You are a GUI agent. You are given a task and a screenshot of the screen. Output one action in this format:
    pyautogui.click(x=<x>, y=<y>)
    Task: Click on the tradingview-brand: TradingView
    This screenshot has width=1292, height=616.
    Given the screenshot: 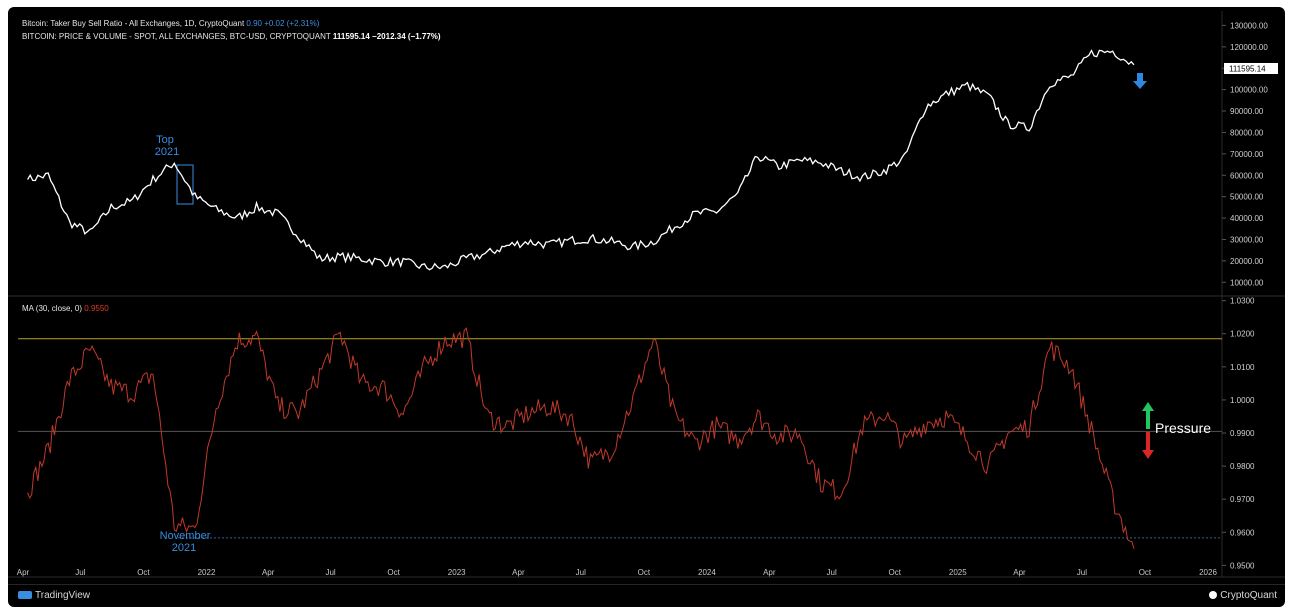 What is the action you would take?
    pyautogui.click(x=54, y=595)
    